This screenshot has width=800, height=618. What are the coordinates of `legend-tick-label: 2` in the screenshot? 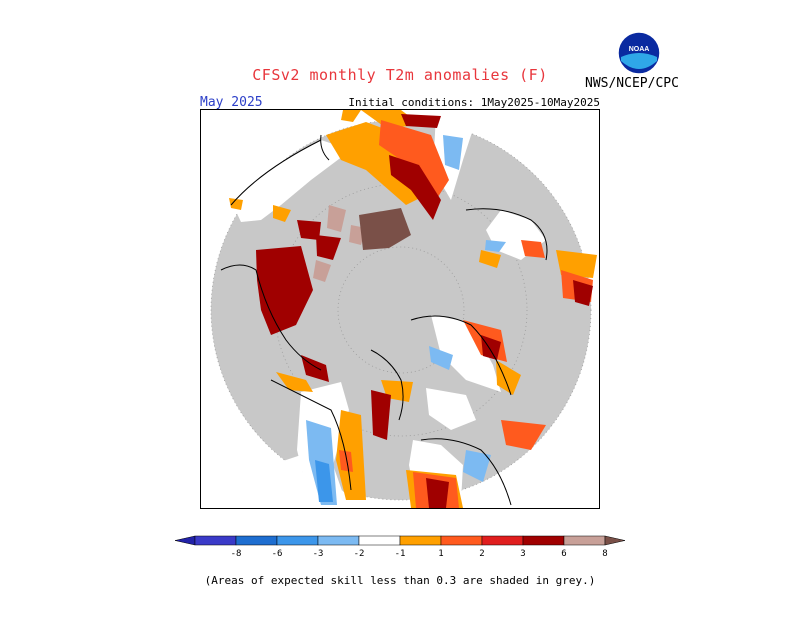 It's located at (481, 554).